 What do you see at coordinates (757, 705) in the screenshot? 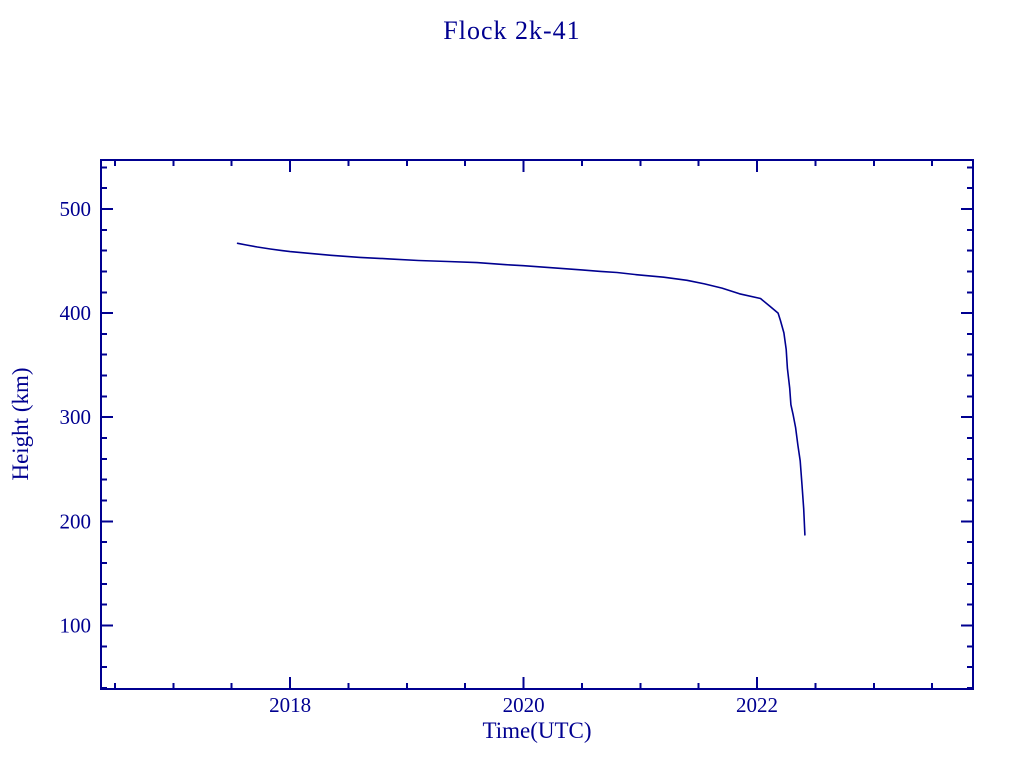
I see `x-tick-label: 2022` at bounding box center [757, 705].